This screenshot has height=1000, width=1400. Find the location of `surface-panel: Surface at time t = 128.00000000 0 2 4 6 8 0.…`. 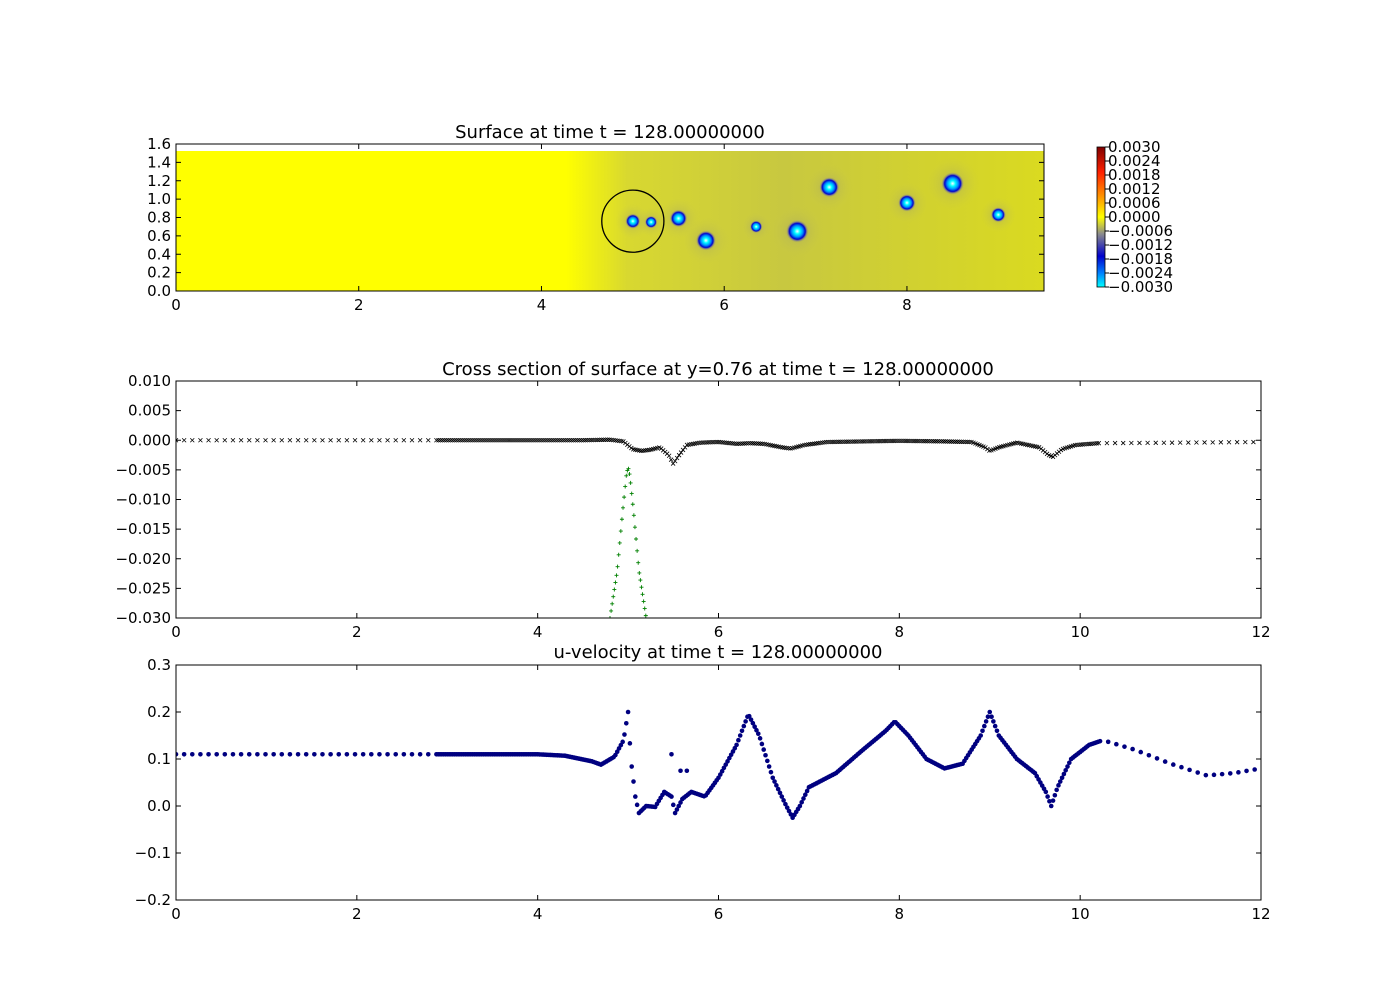

surface-panel: Surface at time t = 128.00000000 0 2 4 6 8 0.… is located at coordinates (596, 218).